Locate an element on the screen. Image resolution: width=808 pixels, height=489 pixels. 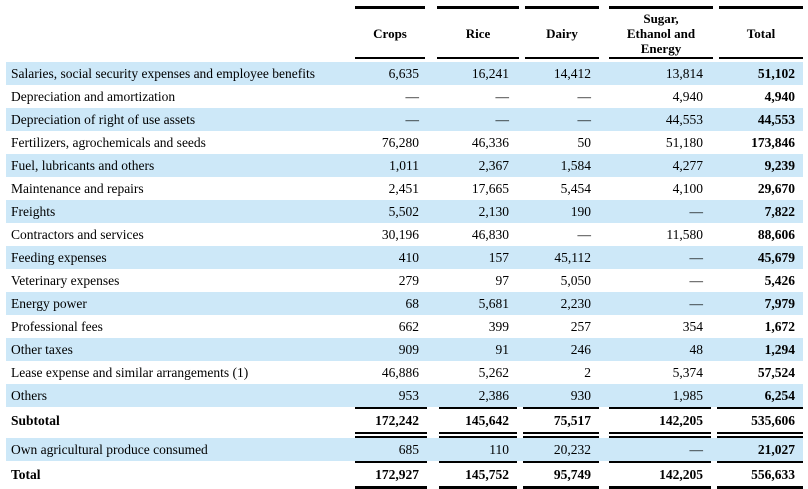
row-label: Fertilizers, agrochemicals and seeds is located at coordinates (108, 142).